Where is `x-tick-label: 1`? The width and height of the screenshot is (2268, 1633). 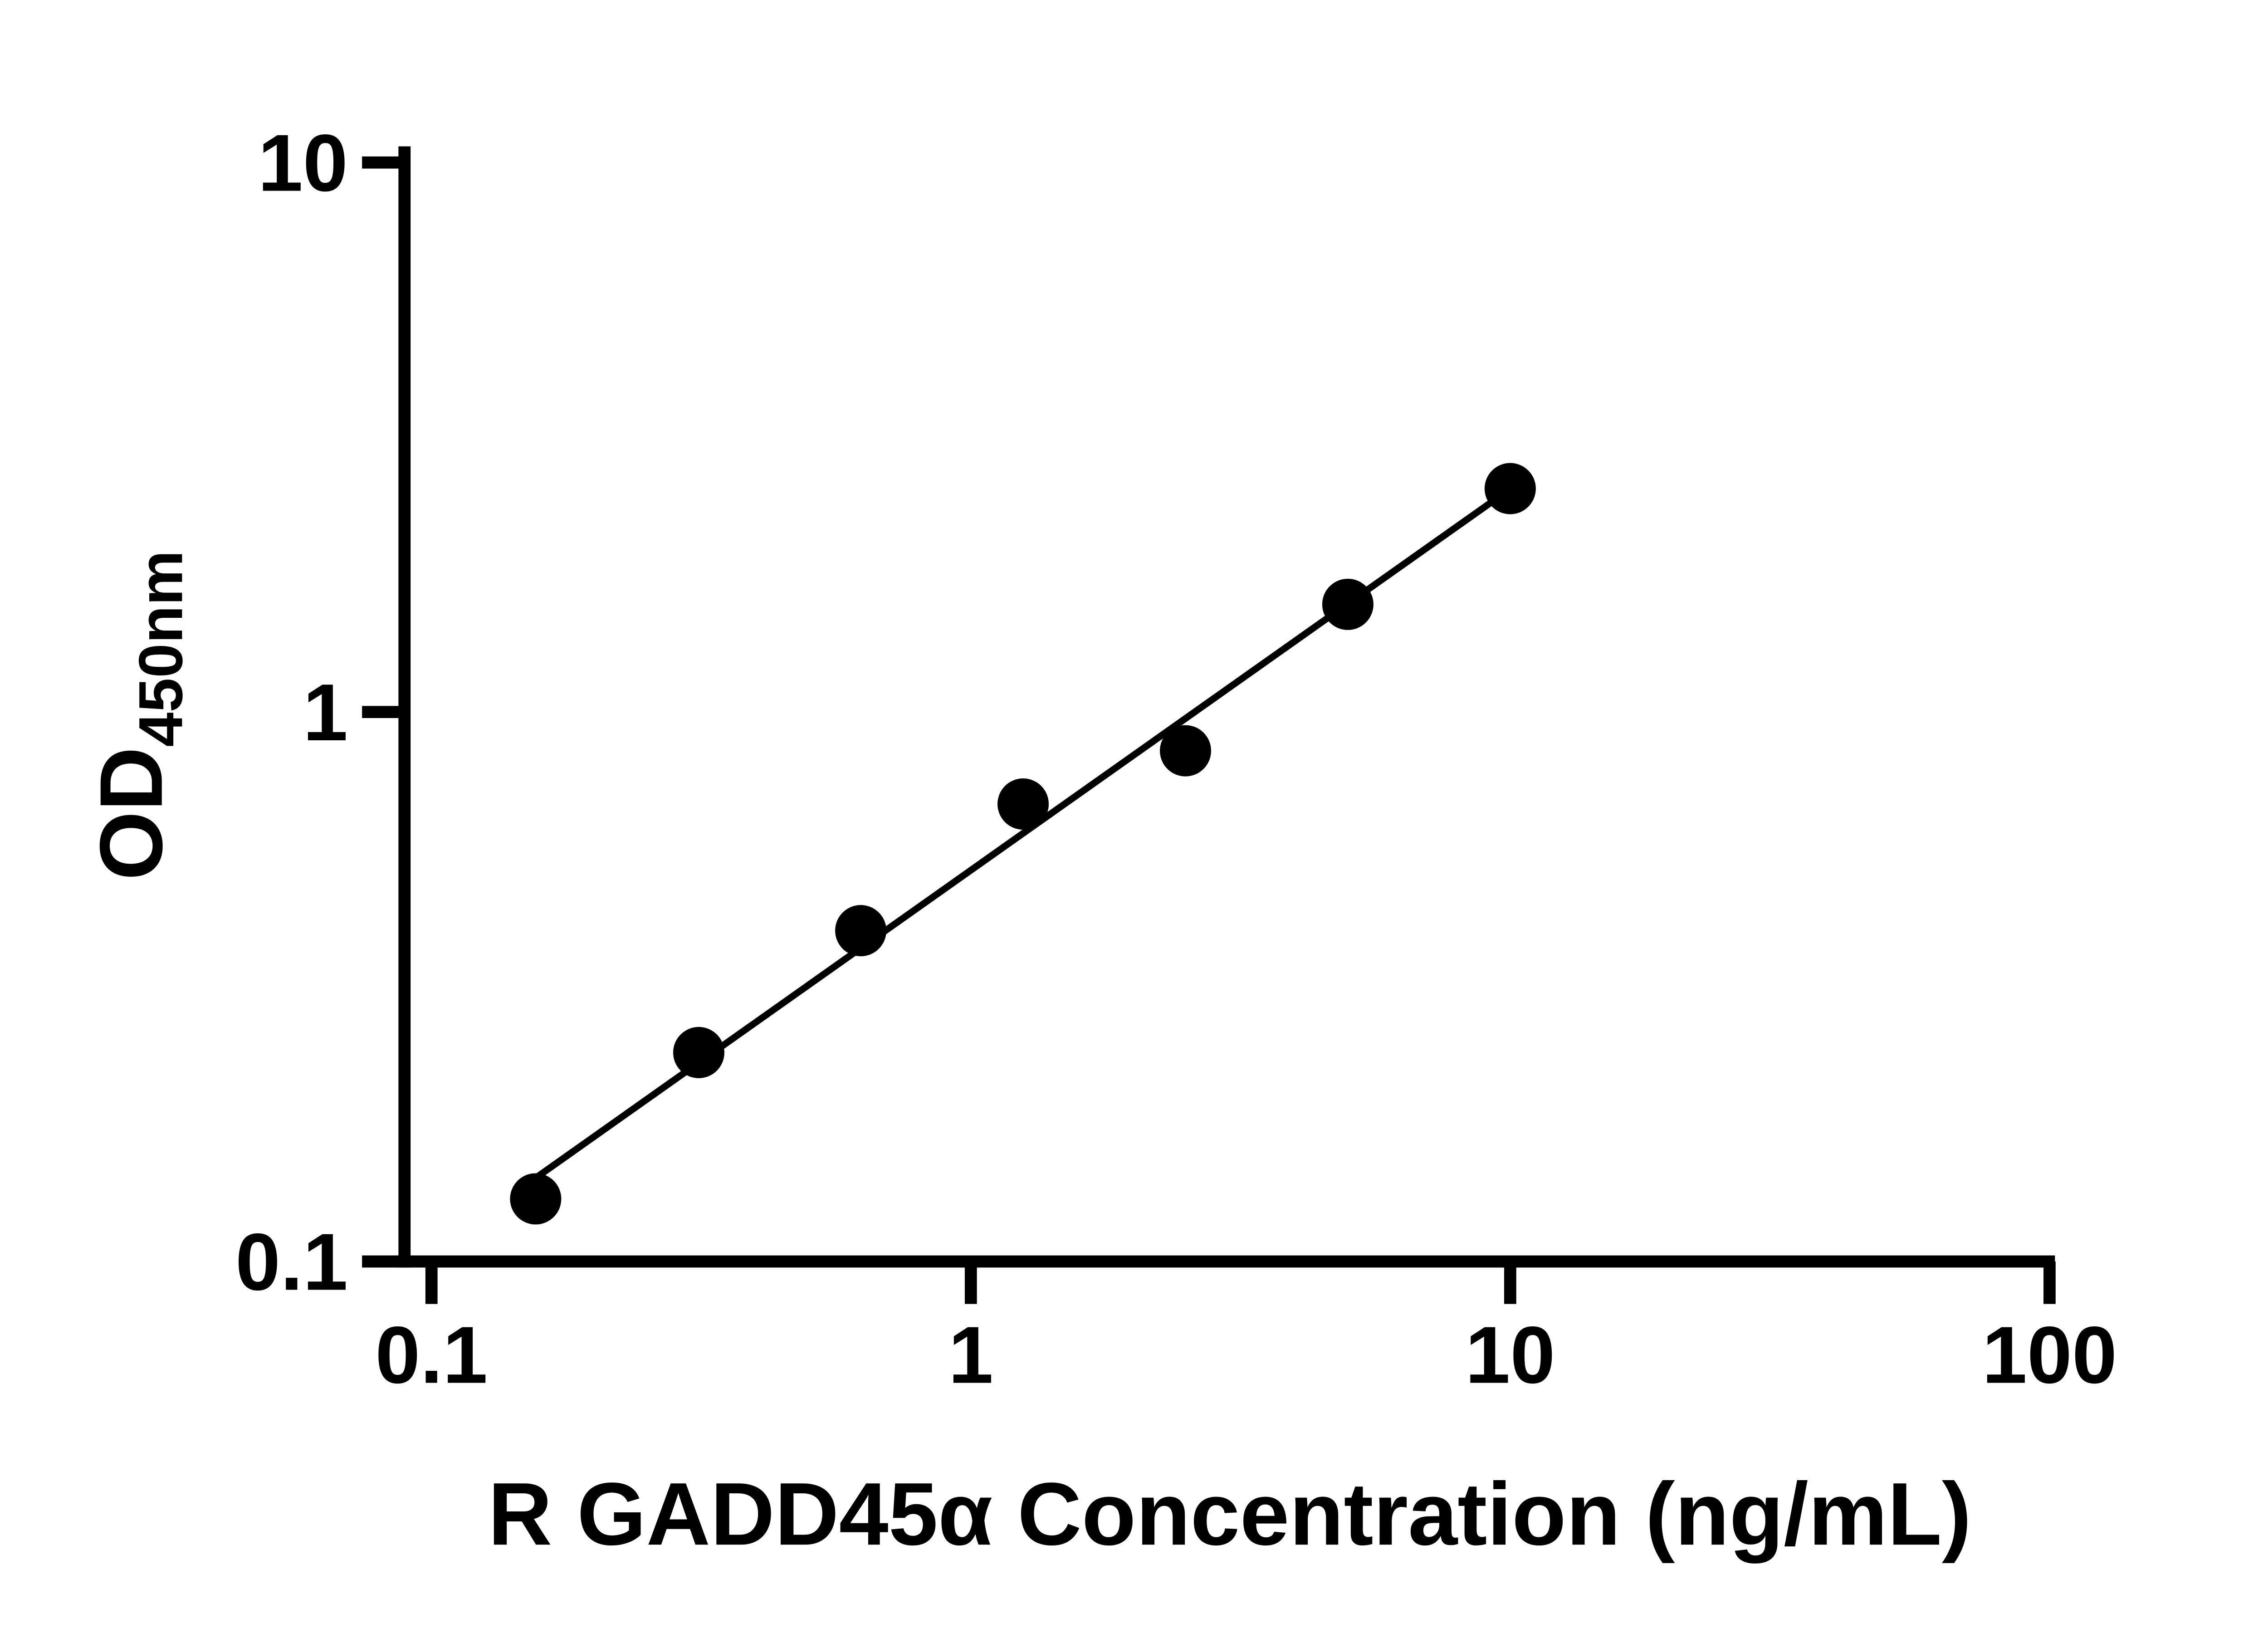 x-tick-label: 1 is located at coordinates (971, 1355).